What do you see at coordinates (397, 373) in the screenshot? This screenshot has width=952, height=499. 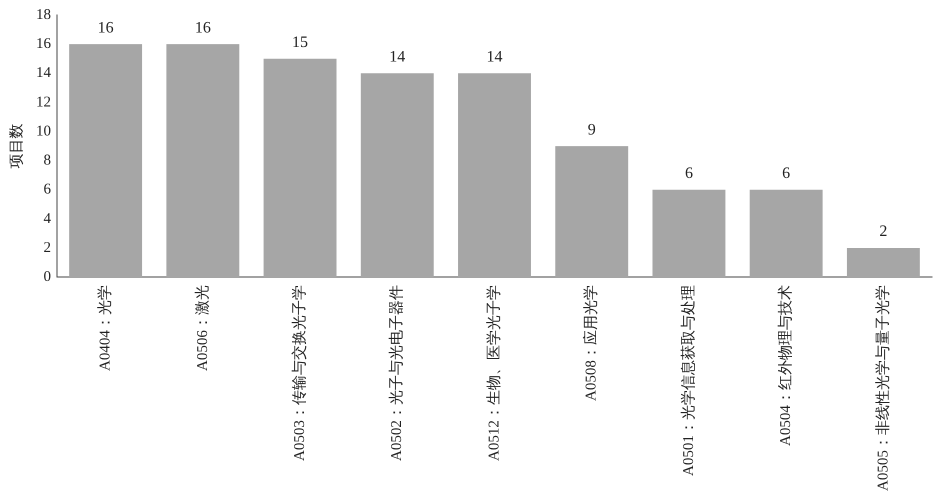 I see `x-tick-label: A0502：光子与光电子器件` at bounding box center [397, 373].